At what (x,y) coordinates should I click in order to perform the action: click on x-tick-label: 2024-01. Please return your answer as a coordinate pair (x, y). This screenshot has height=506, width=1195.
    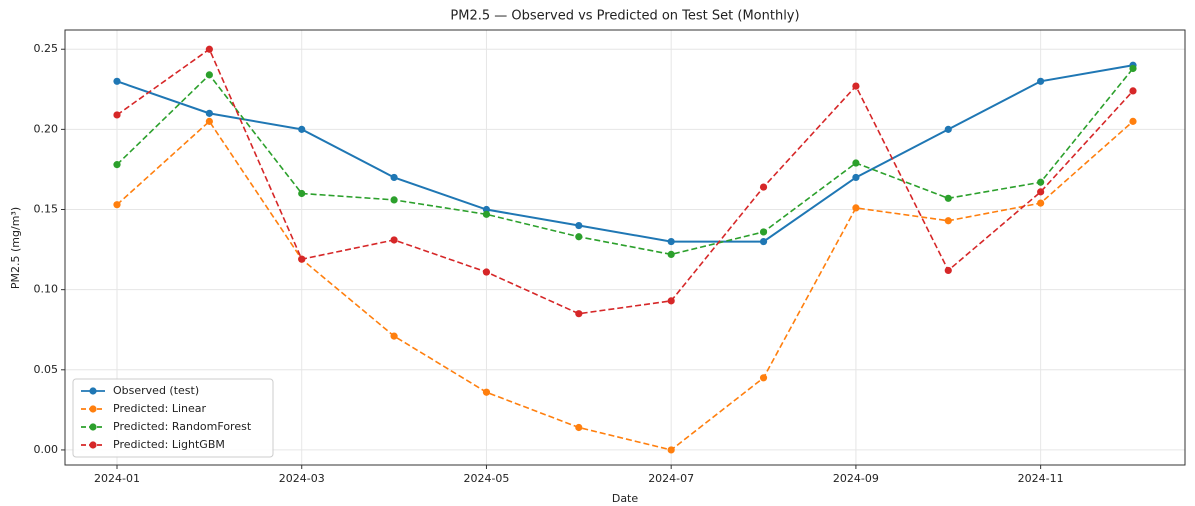
    Looking at the image, I should click on (117, 478).